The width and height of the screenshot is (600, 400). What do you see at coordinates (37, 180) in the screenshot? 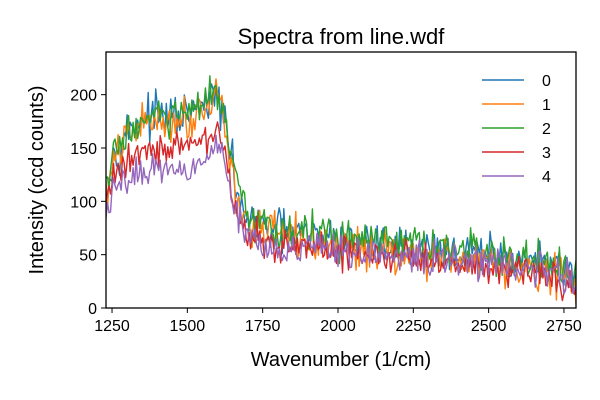
I see `y-axis-label: Intensity (ccd counts)` at bounding box center [37, 180].